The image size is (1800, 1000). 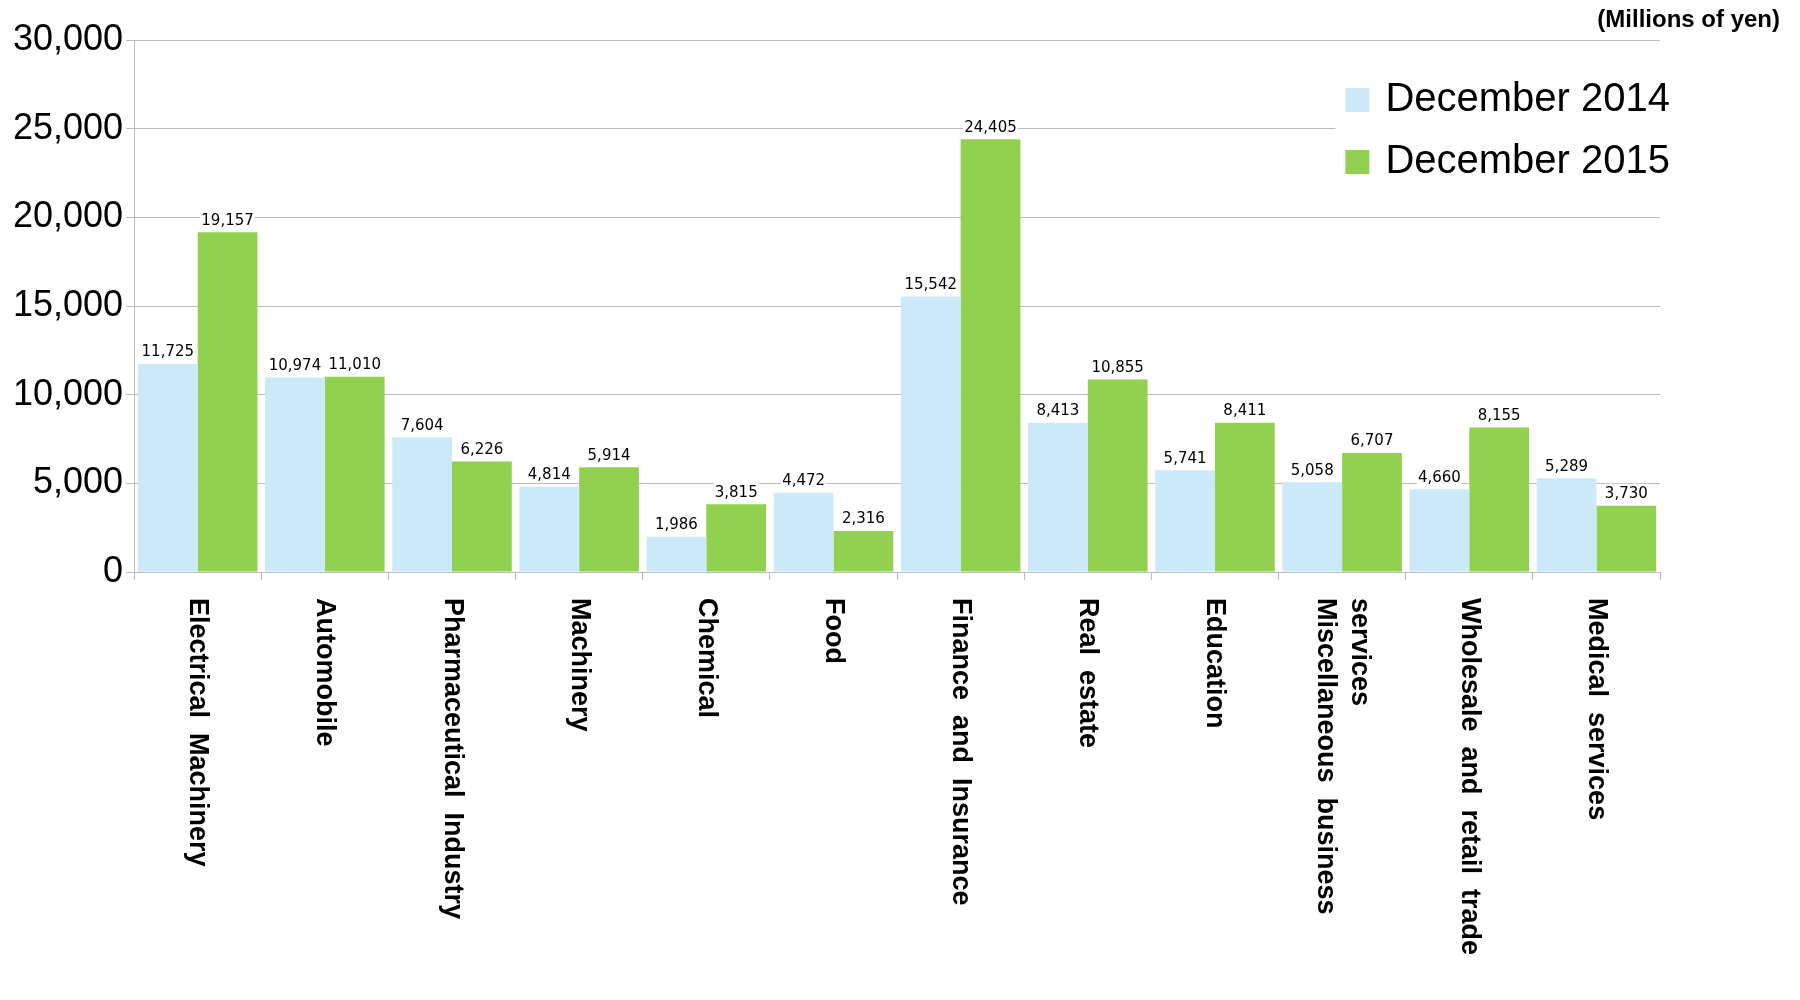 What do you see at coordinates (609, 454) in the screenshot?
I see `data-label: 5,914` at bounding box center [609, 454].